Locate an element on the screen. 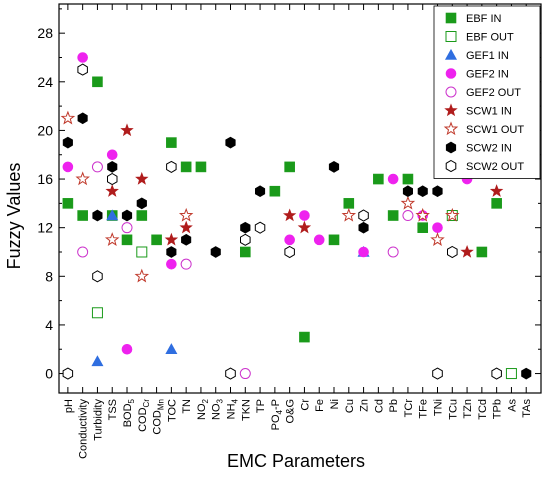 The image size is (550, 481). legend-label: EBF OUT is located at coordinates (490, 38).